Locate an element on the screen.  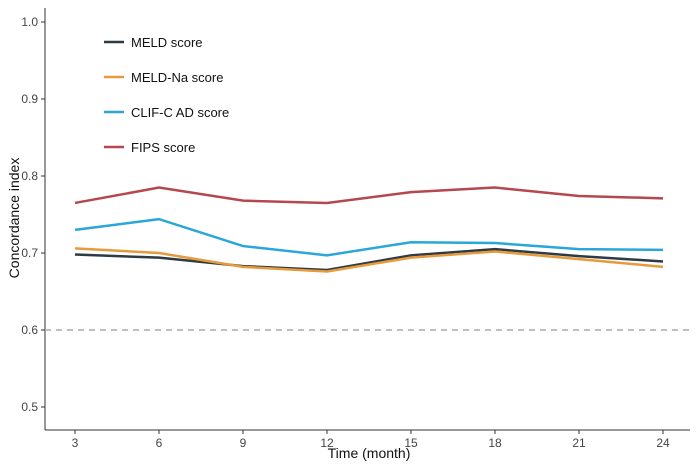
y-tick-label: 0.8 is located at coordinates (29, 176).